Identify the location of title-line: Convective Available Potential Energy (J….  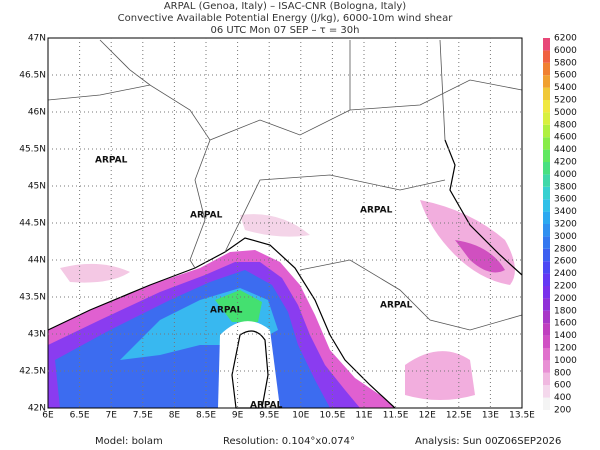
(286, 18).